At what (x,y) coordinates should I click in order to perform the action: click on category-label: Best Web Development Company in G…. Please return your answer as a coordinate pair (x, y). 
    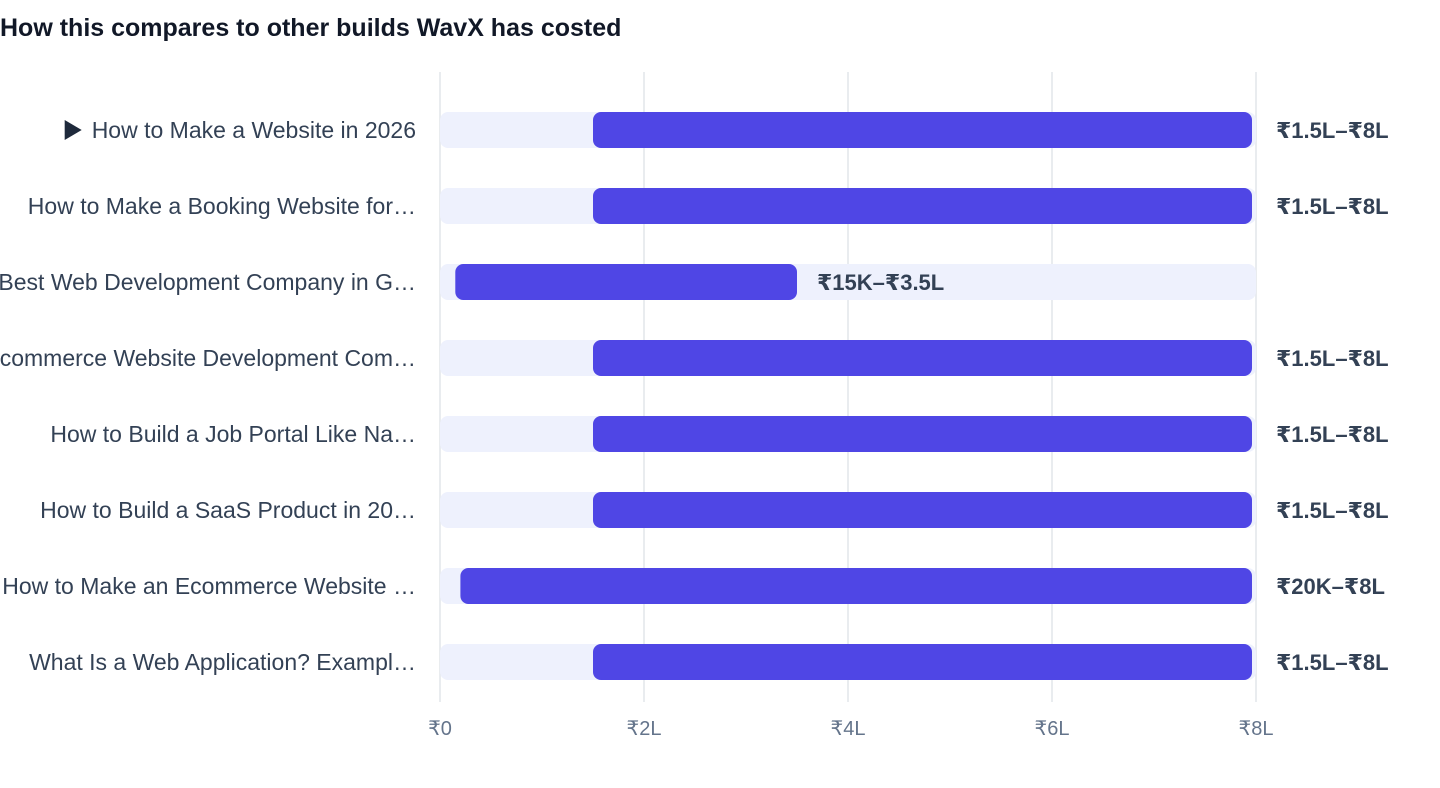
    Looking at the image, I should click on (208, 282).